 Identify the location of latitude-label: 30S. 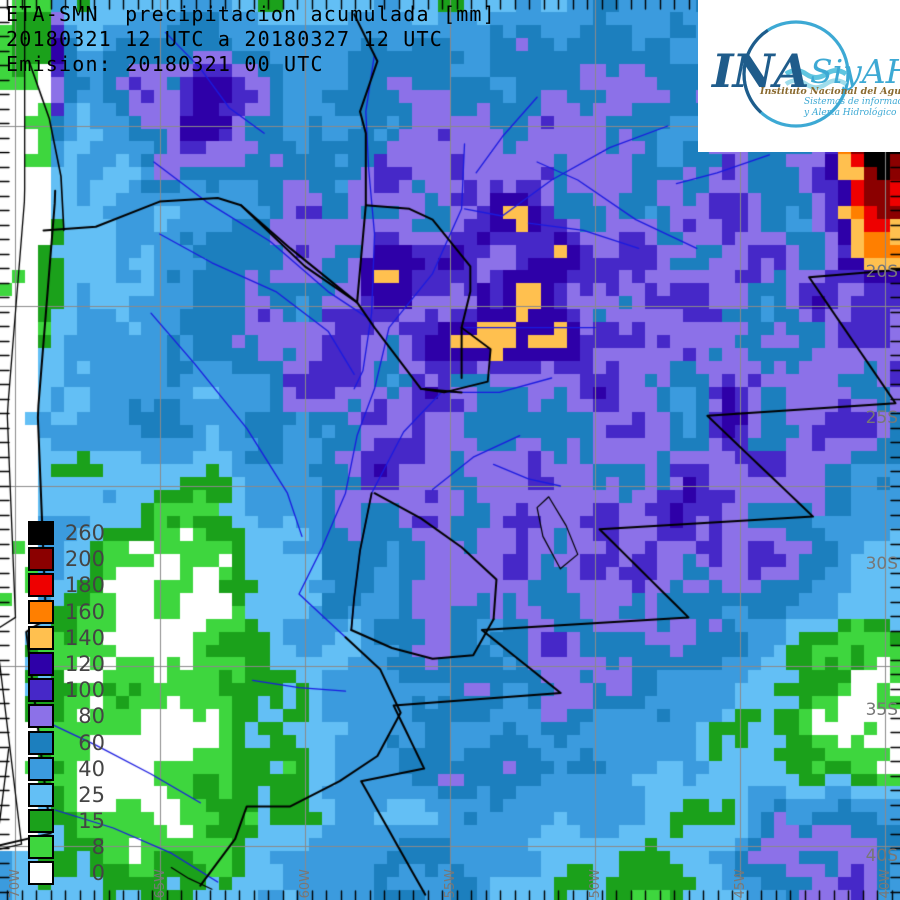
(881, 564).